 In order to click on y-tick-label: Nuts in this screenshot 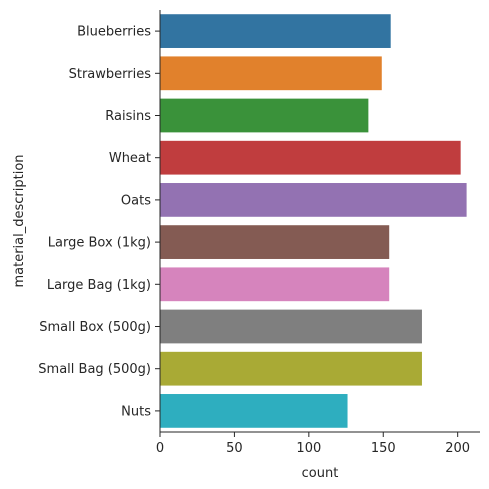, I will do `click(136, 411)`.